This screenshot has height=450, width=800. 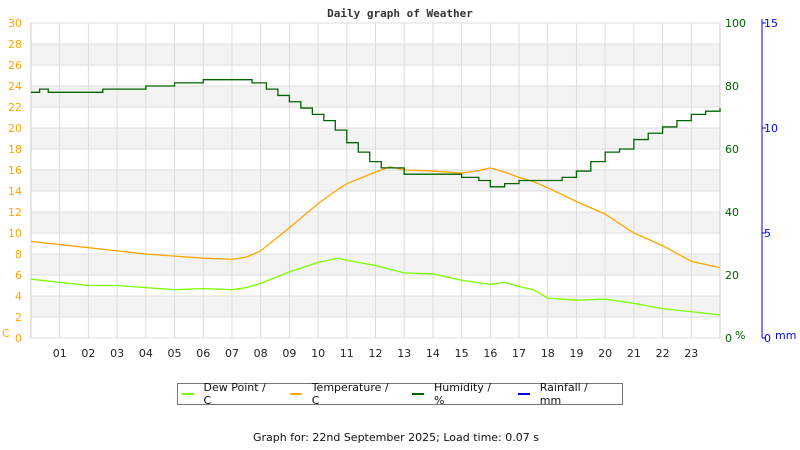 I want to click on left-axis-unit: C, so click(x=6, y=333).